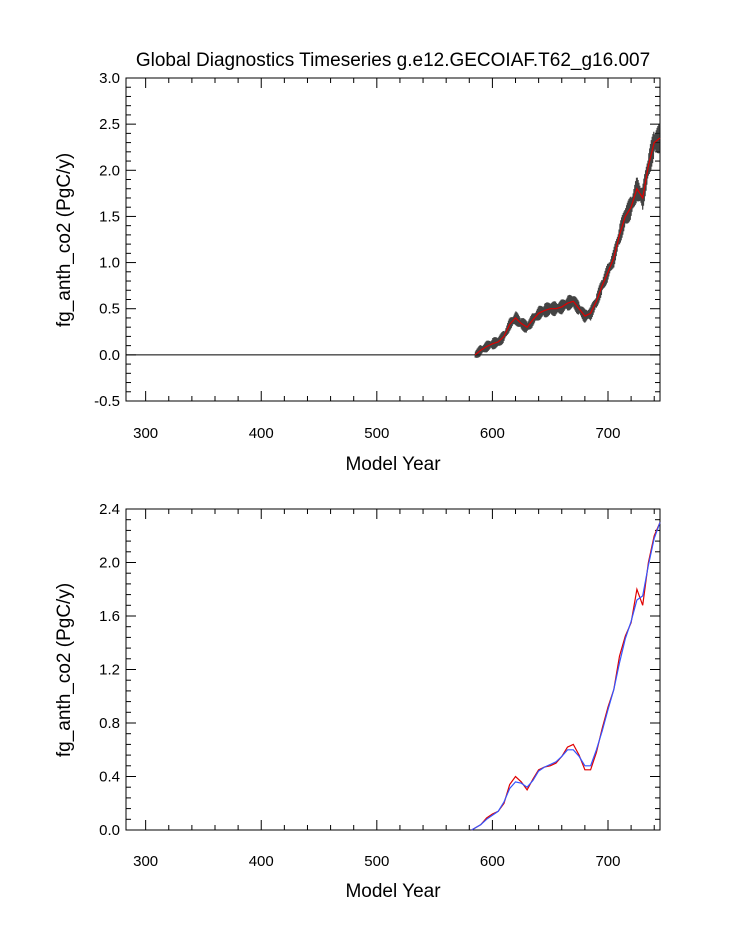 Image resolution: width=733 pixels, height=945 pixels. Describe the element at coordinates (109, 616) in the screenshot. I see `y-tick-label: 1.6` at that location.